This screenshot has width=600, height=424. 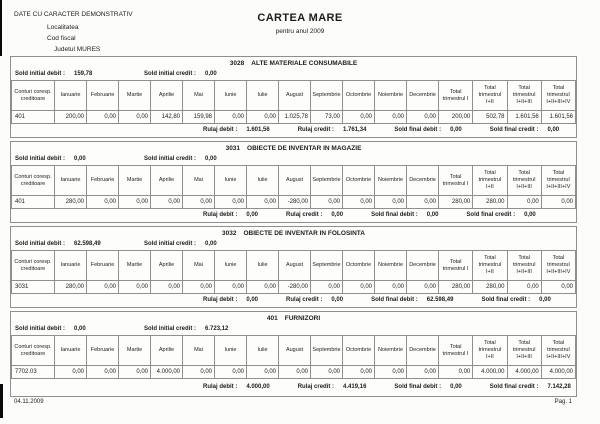 What do you see at coordinates (337, 215) in the screenshot?
I see `rulaj-credit-value: 0,00` at bounding box center [337, 215].